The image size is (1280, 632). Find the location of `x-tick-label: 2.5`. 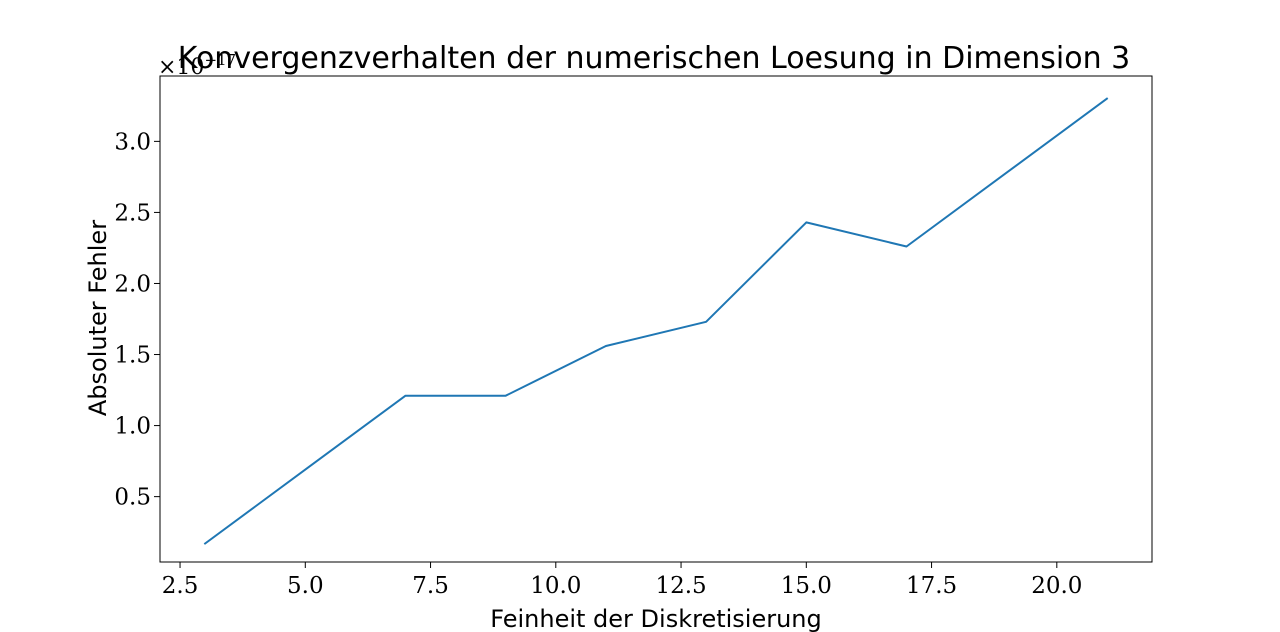

x-tick-label: 2.5 is located at coordinates (180, 586).